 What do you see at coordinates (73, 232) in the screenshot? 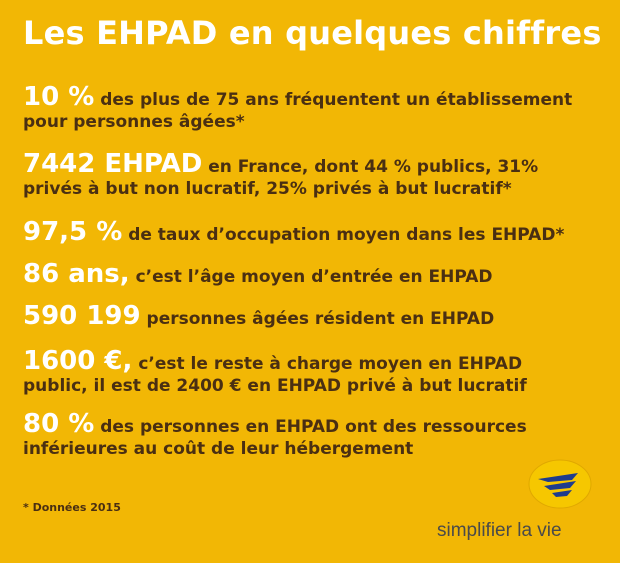
I see `fact-value: 97,5 %` at bounding box center [73, 232].